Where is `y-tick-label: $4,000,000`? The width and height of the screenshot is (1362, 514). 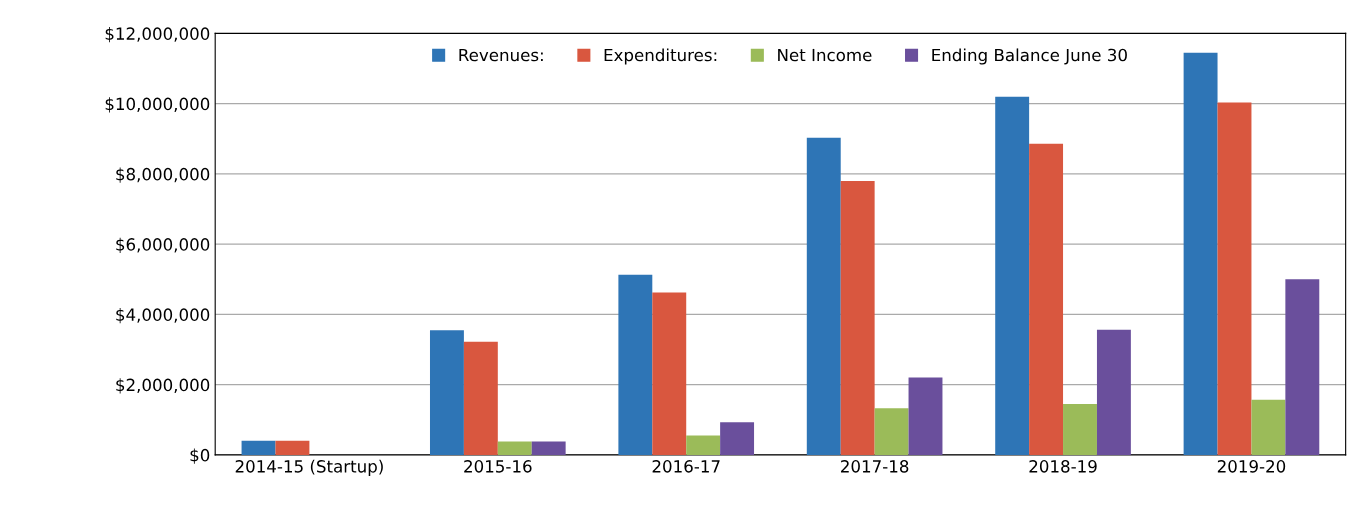 y-tick-label: $4,000,000 is located at coordinates (163, 316).